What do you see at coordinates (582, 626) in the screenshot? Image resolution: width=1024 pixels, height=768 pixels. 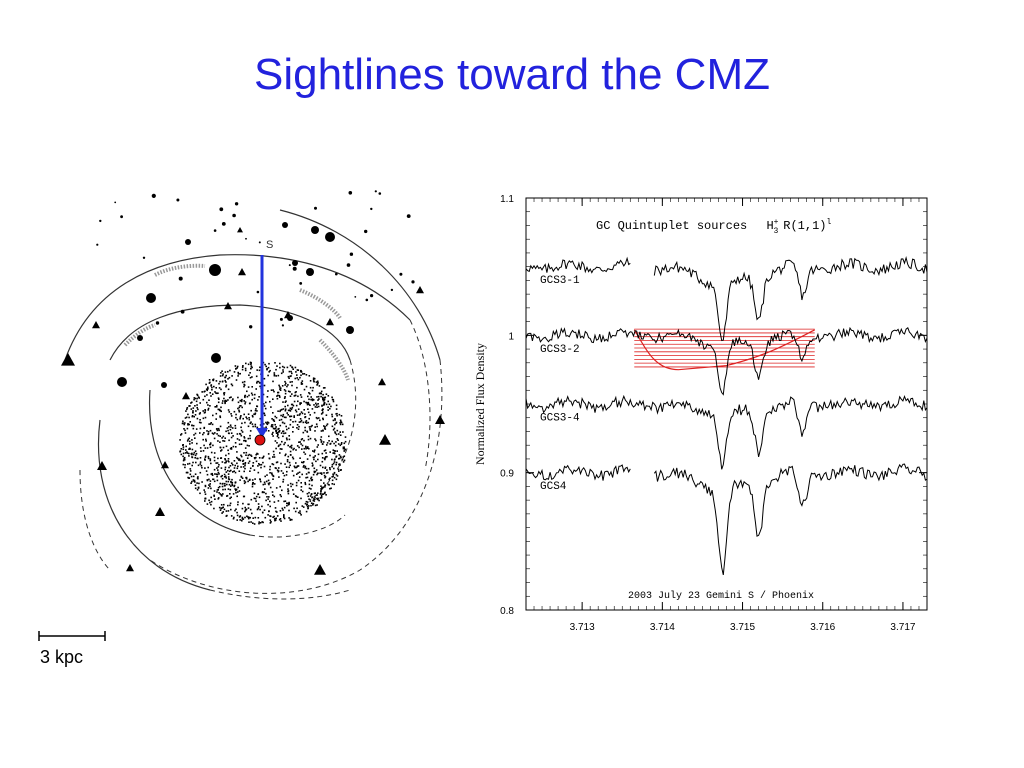 I see `x-tick-label: 3.713` at bounding box center [582, 626].